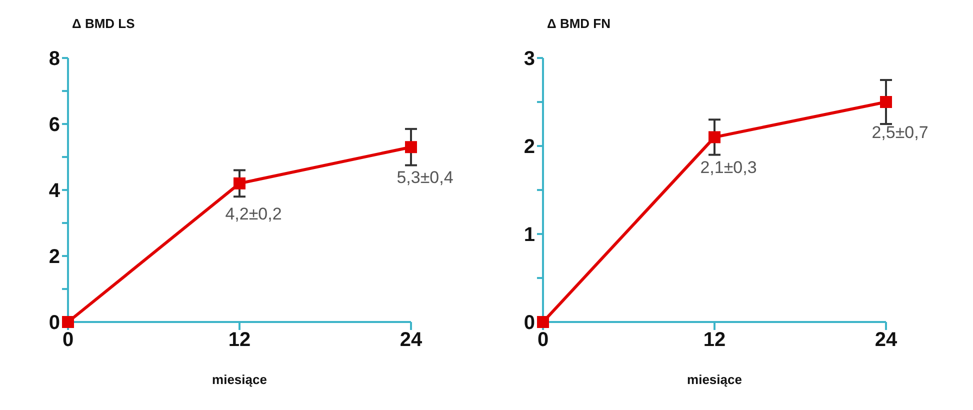 The image size is (973, 410). Describe the element at coordinates (54, 191) in the screenshot. I see `y-tick-label: 4` at that location.